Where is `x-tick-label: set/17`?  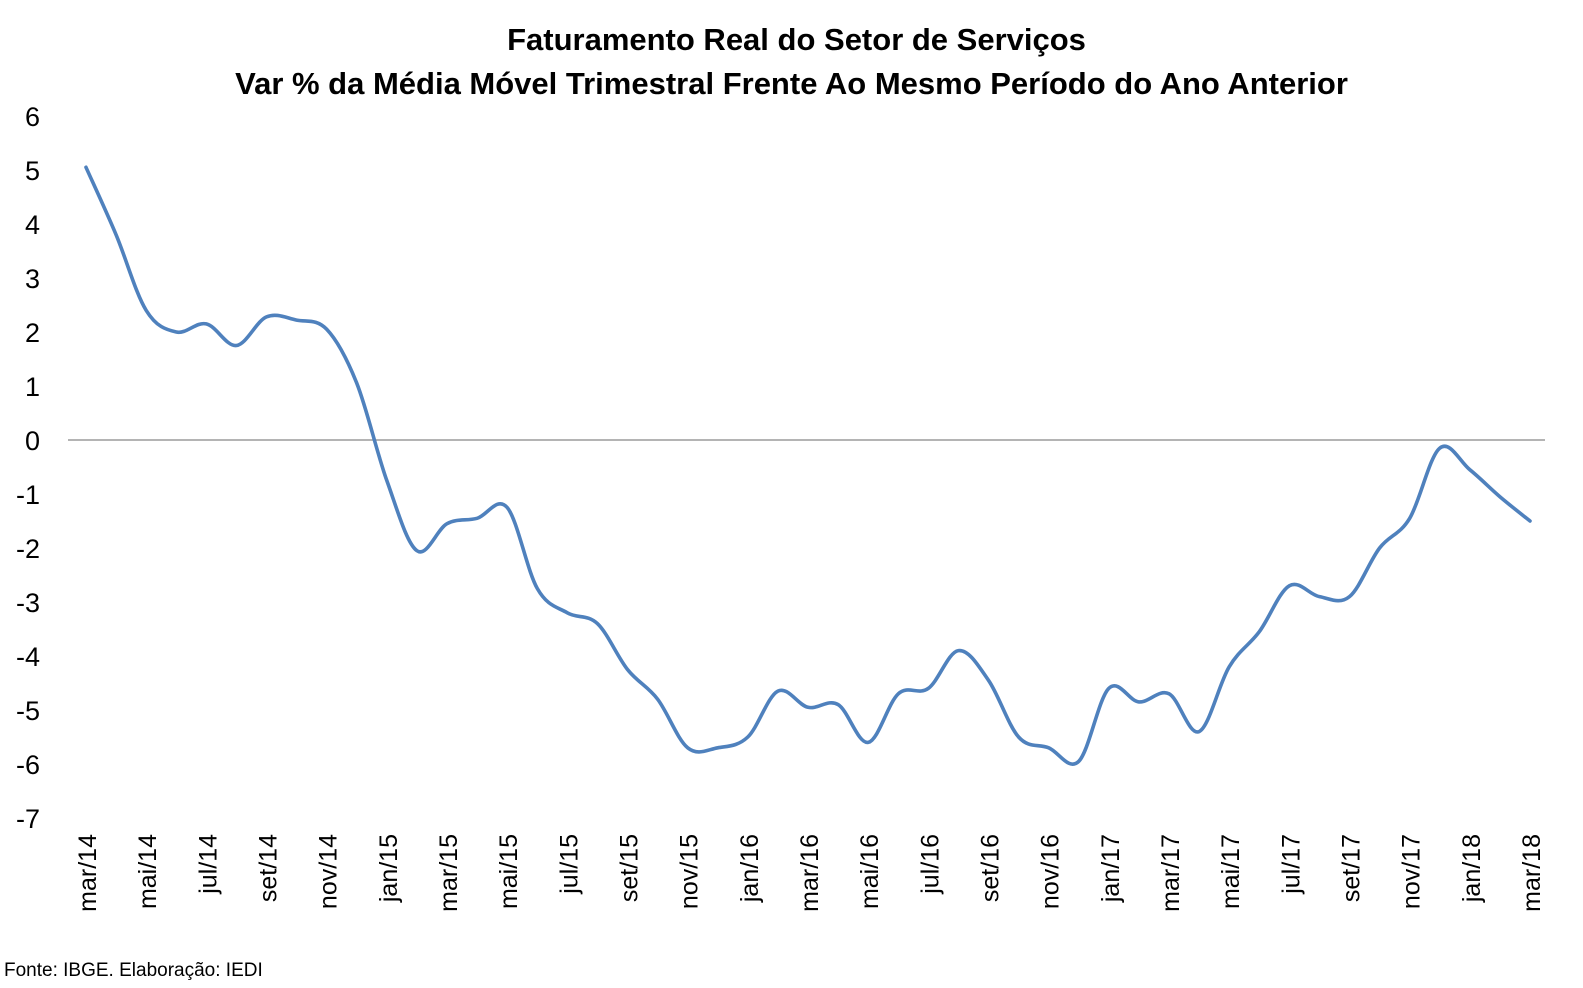
x-tick-label: set/17 is located at coordinates (1352, 868).